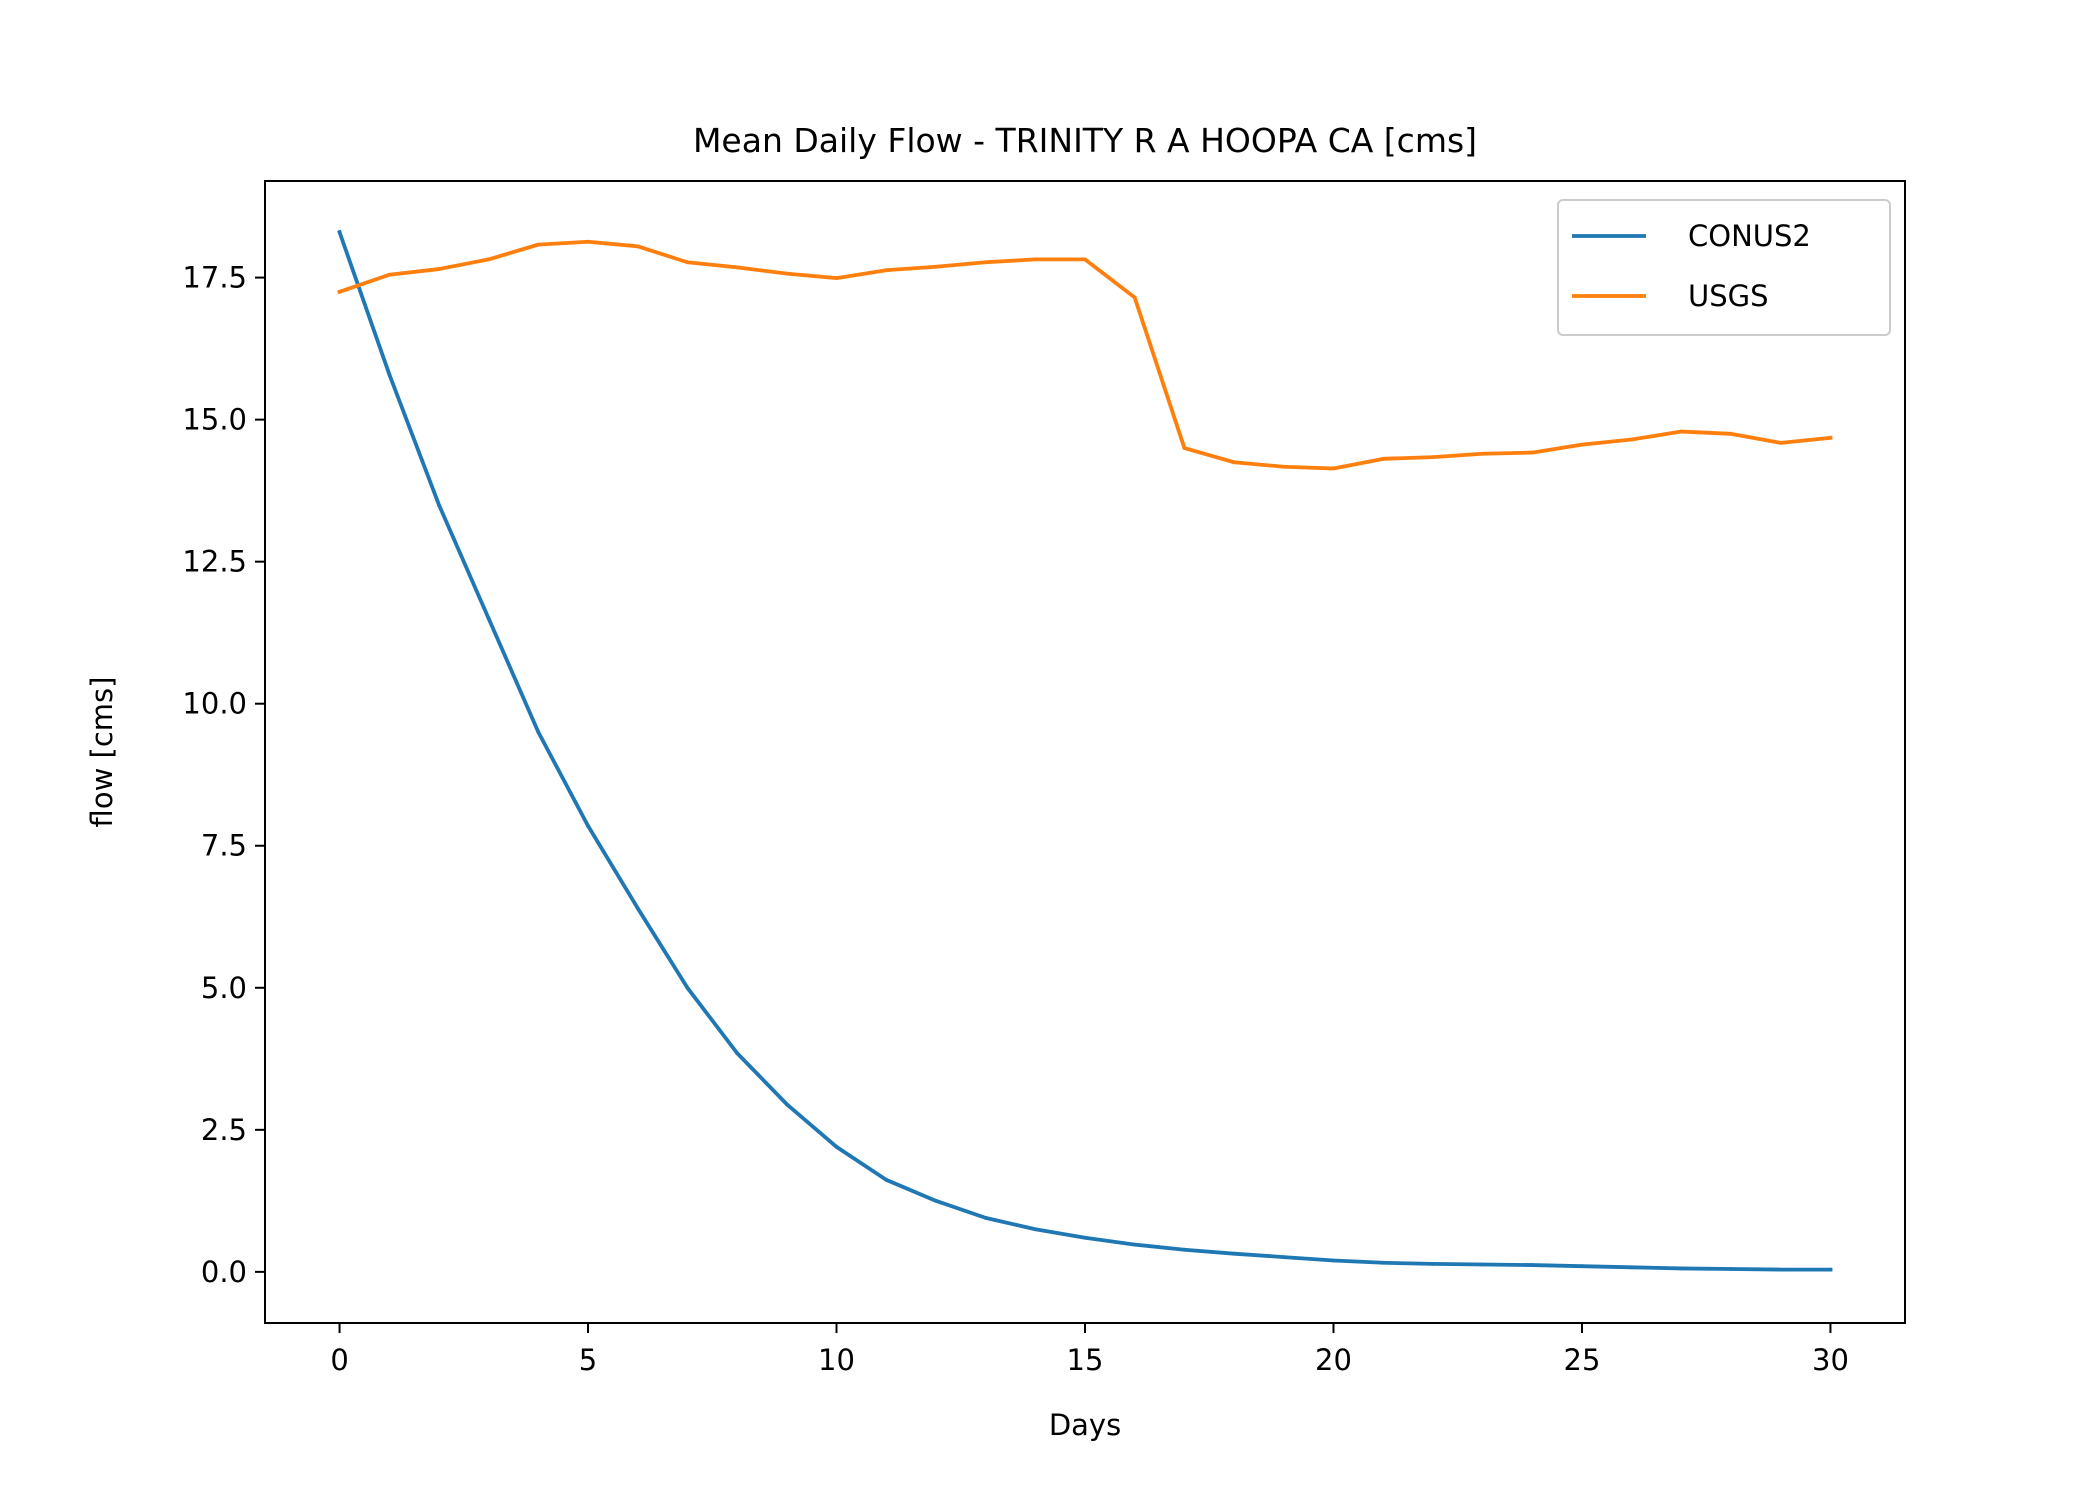  I want to click on y-axis: 0.0 2.5 5.0 7.5 10.0 12.5 15.0 17.5, so click(223, 775).